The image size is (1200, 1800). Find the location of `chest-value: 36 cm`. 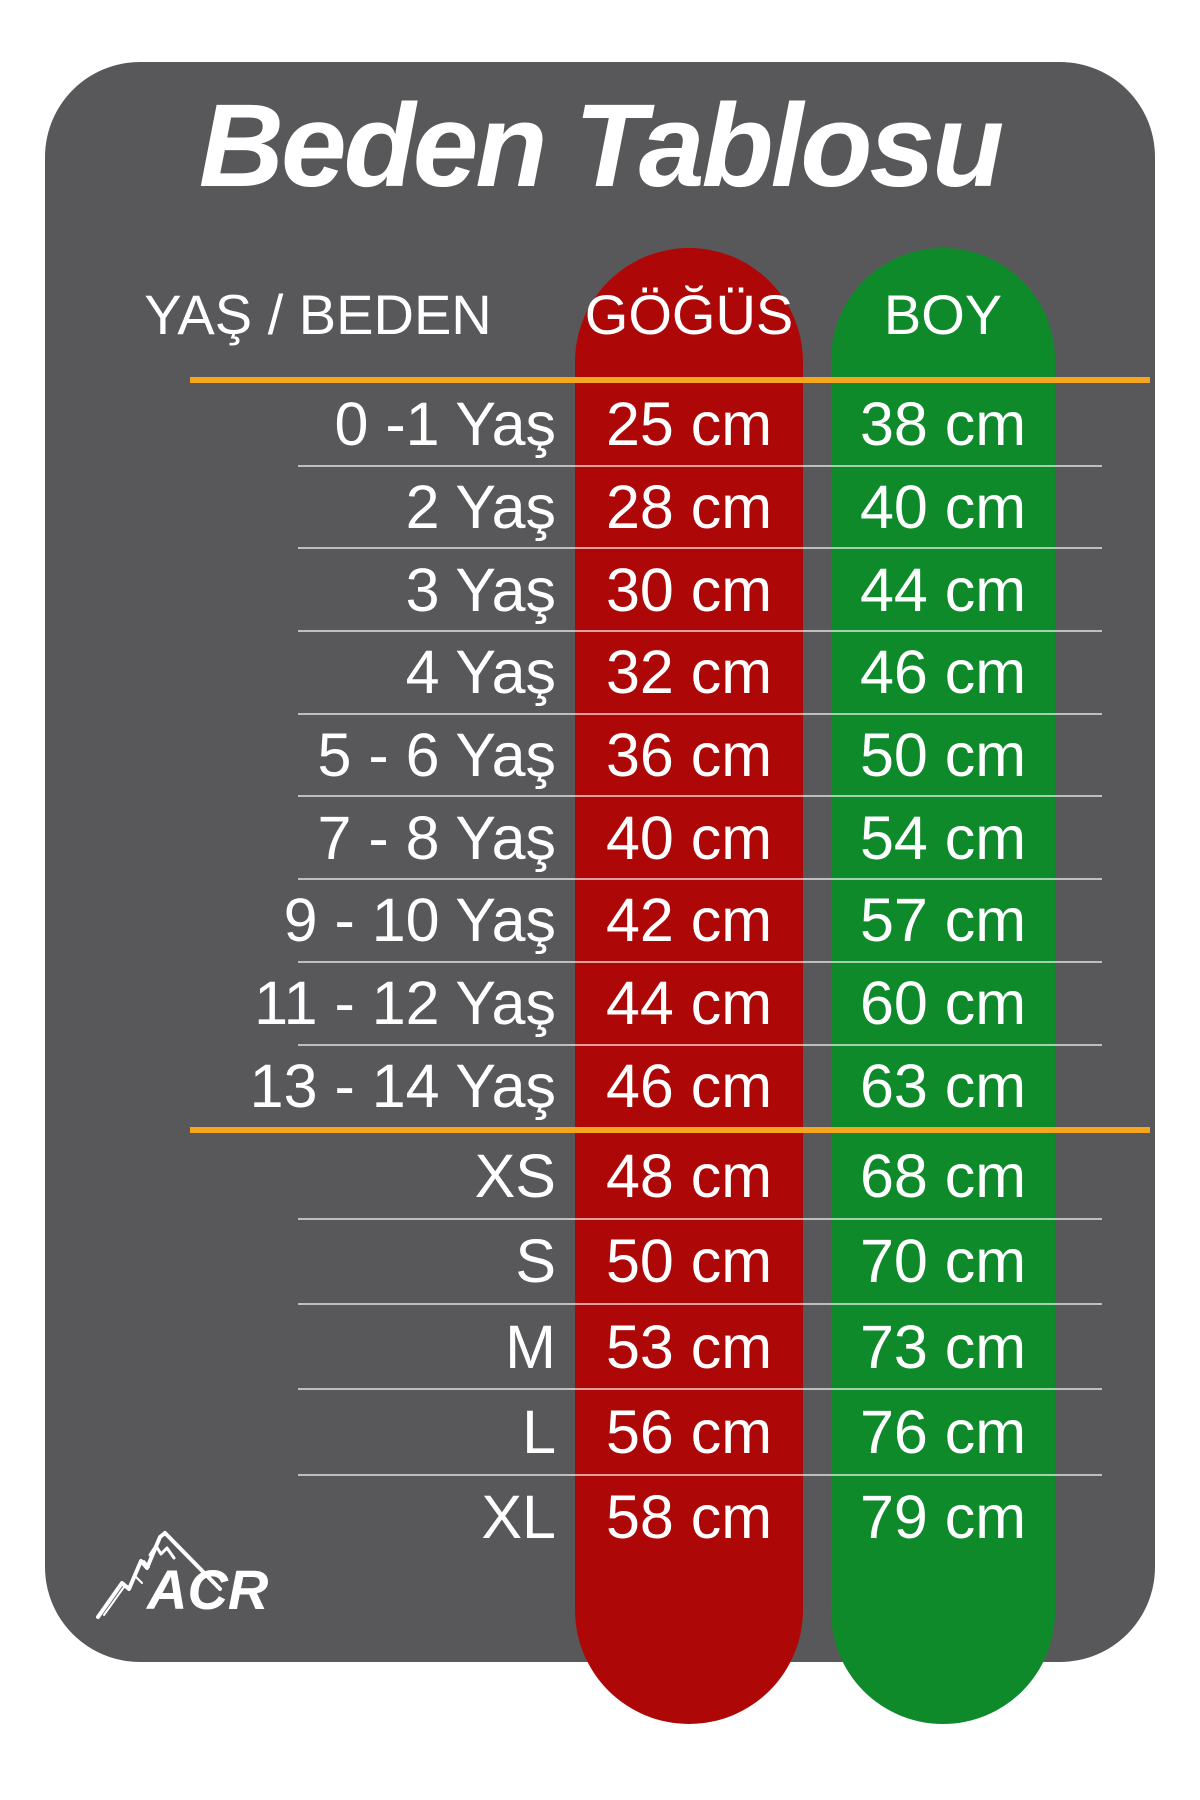

chest-value: 36 cm is located at coordinates (689, 755).